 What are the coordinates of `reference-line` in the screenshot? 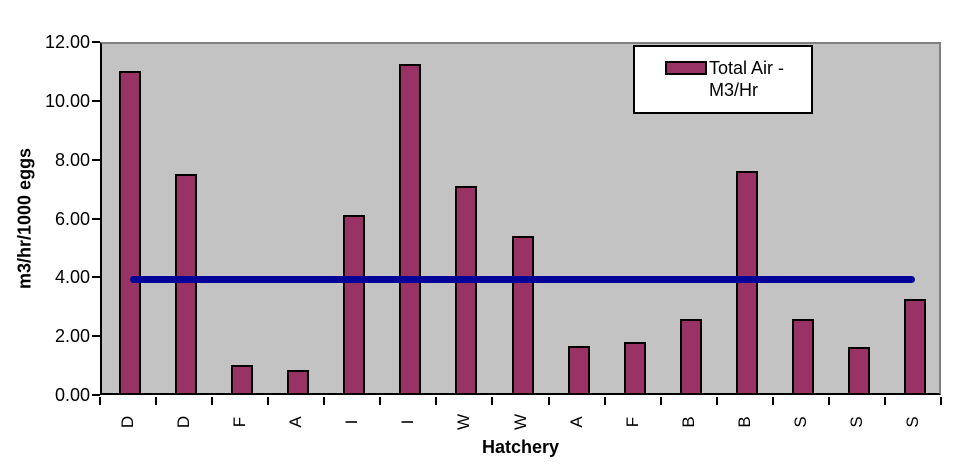 It's located at (522, 279).